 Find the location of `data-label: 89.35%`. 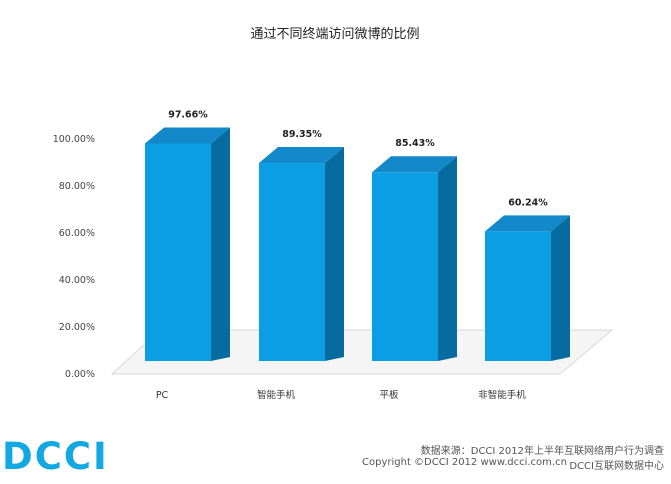

data-label: 89.35% is located at coordinates (302, 134).